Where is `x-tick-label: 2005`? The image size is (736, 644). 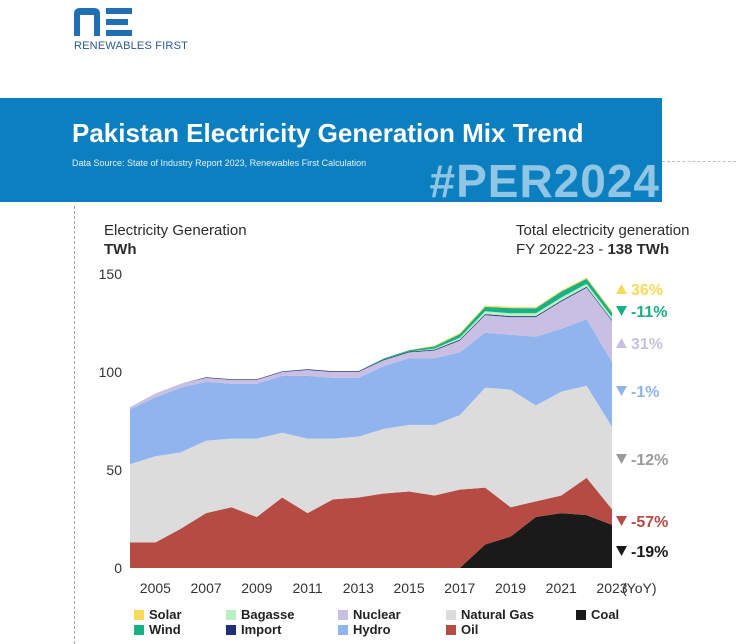 x-tick-label: 2005 is located at coordinates (155, 588).